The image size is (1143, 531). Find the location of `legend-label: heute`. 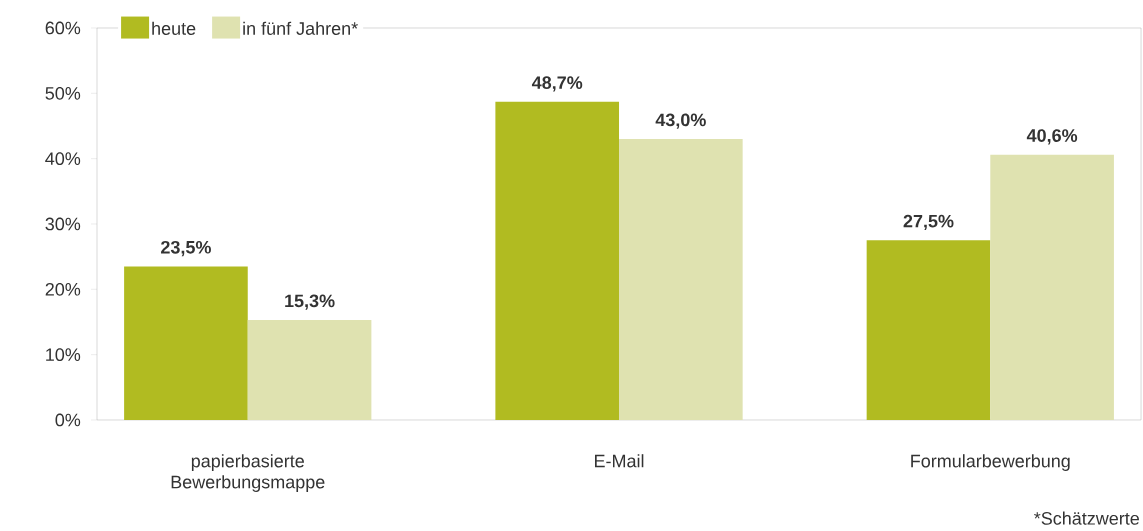

legend-label: heute is located at coordinates (174, 28).